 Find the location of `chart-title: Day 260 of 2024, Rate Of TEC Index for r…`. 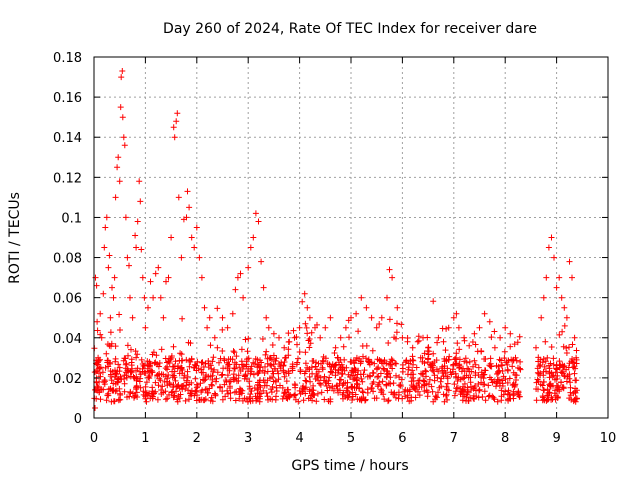

chart-title: Day 260 of 2024, Rate Of TEC Index for r… is located at coordinates (350, 29).